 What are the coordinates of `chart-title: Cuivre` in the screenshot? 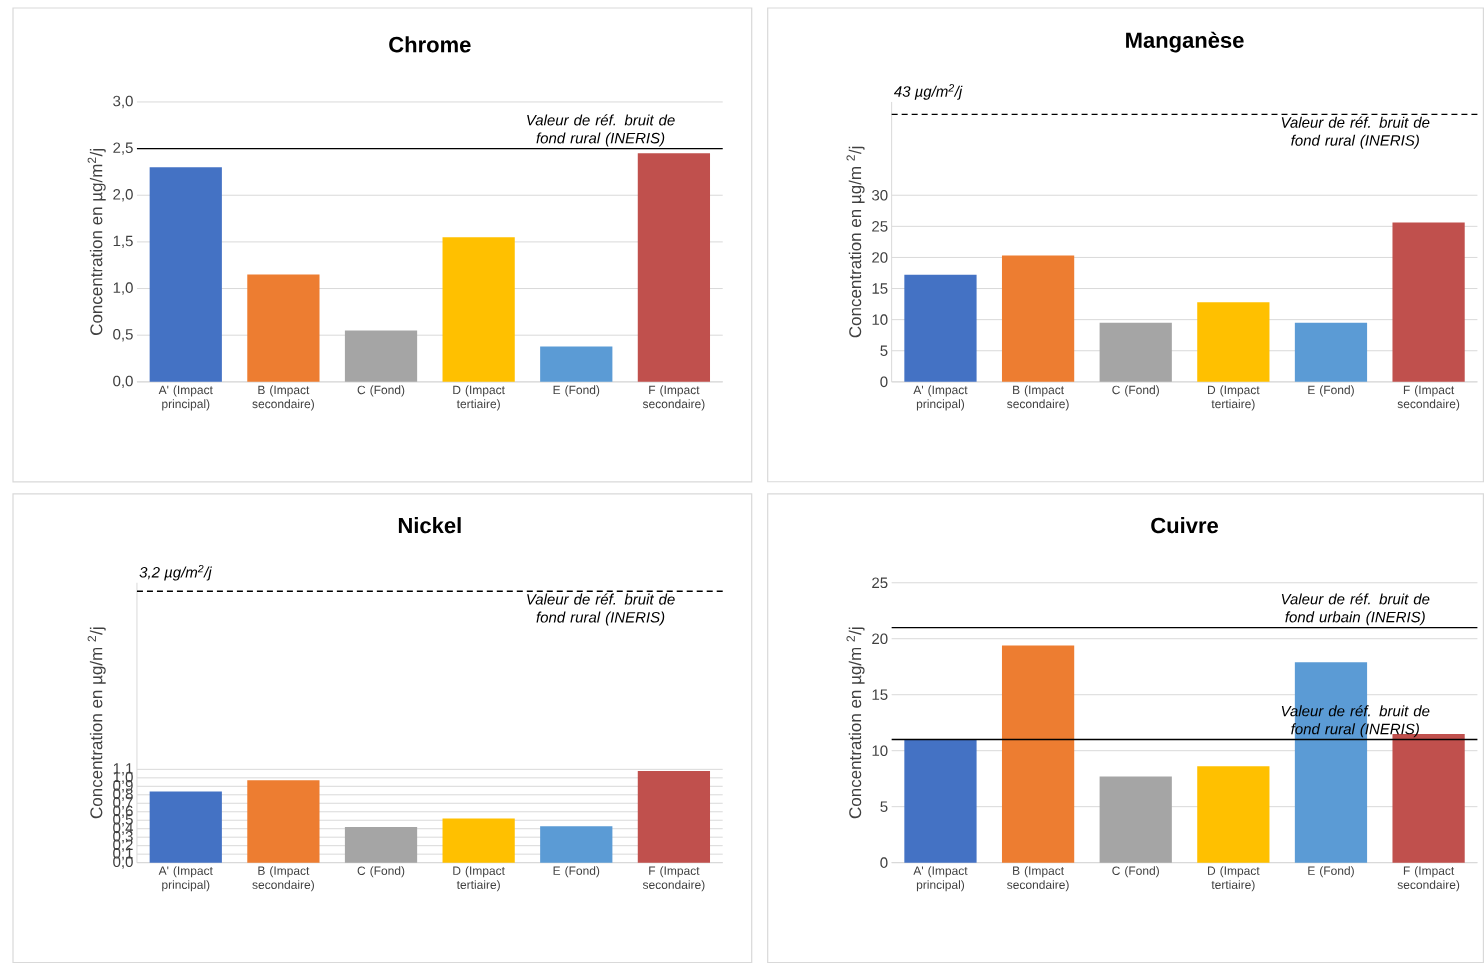 It's located at (1184, 525).